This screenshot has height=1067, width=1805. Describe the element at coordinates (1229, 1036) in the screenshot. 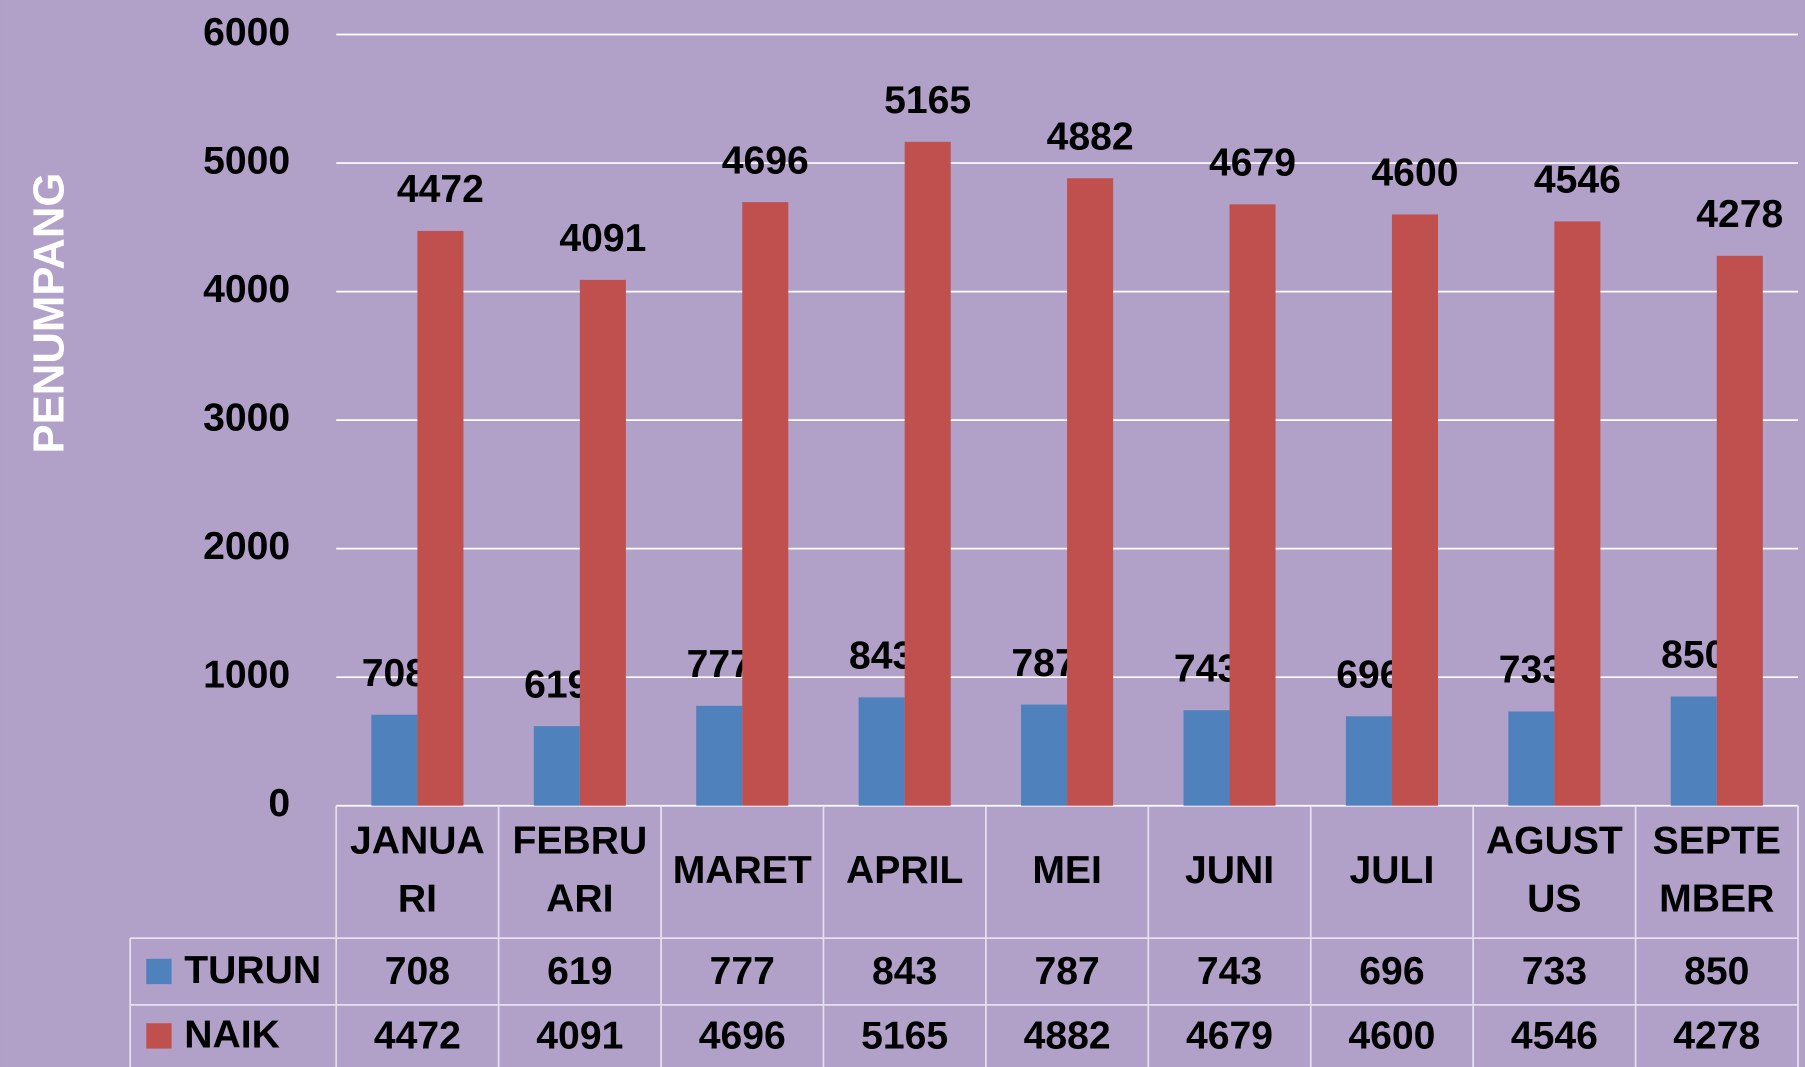

I see `table-cell: 4679` at that location.